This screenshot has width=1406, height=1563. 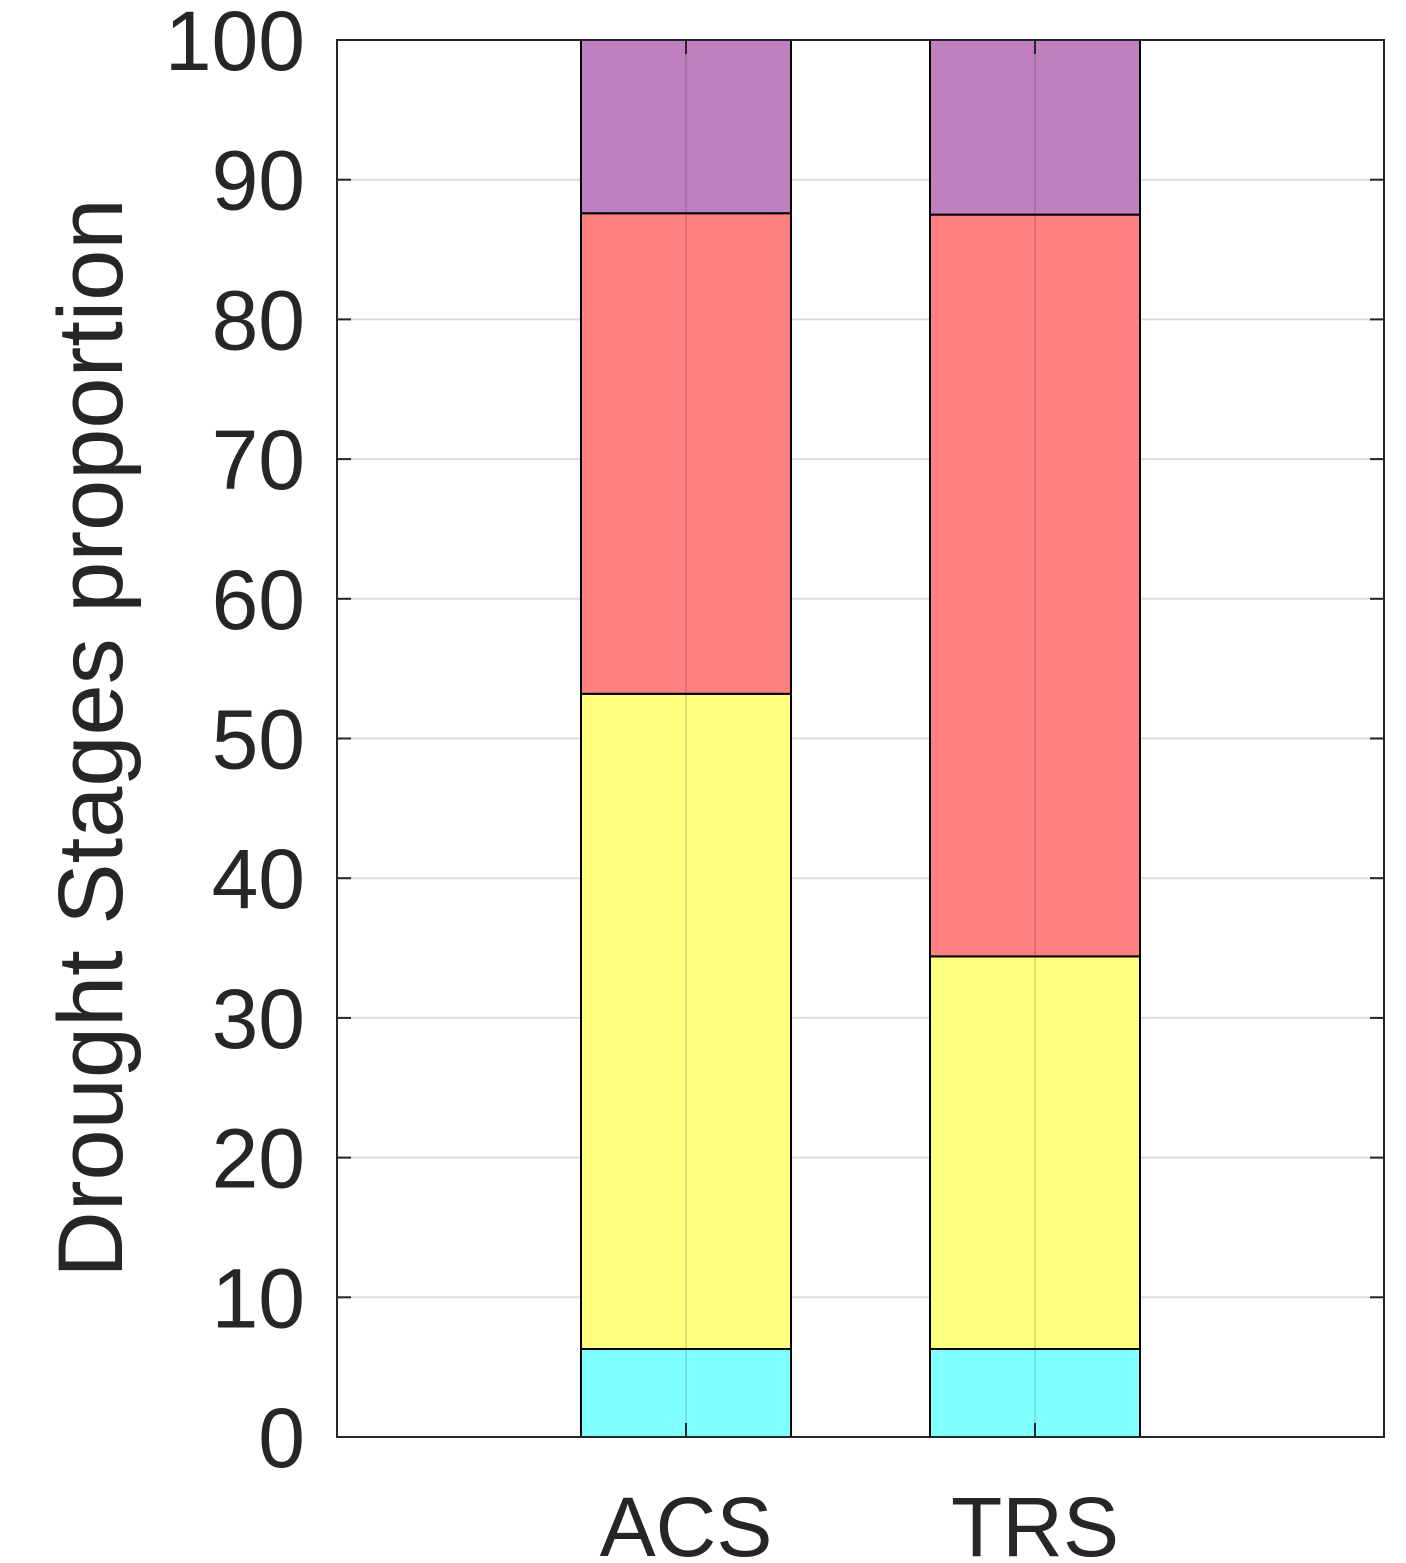 I want to click on y-tick-label: 80, so click(x=258, y=320).